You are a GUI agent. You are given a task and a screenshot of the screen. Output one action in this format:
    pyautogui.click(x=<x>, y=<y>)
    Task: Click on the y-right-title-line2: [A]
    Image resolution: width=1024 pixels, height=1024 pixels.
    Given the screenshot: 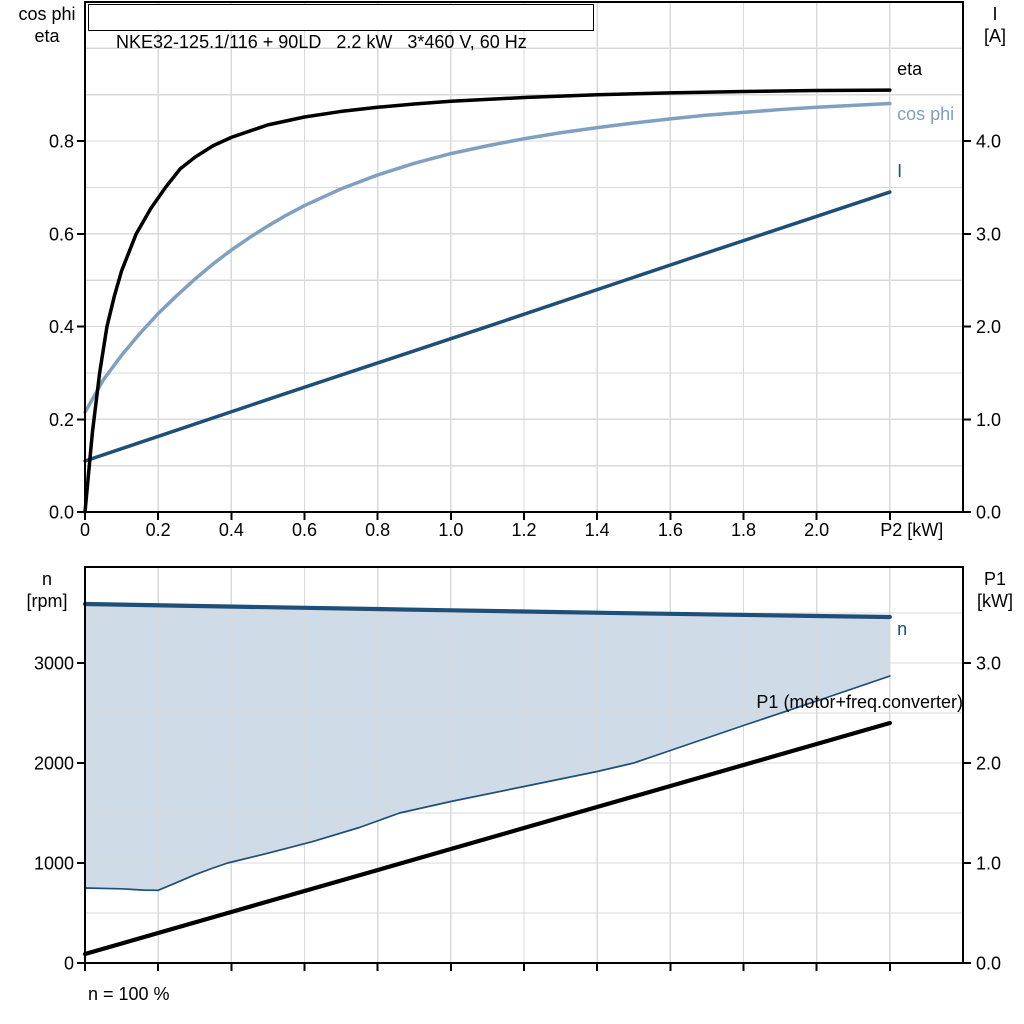 What is the action you would take?
    pyautogui.click(x=994, y=36)
    